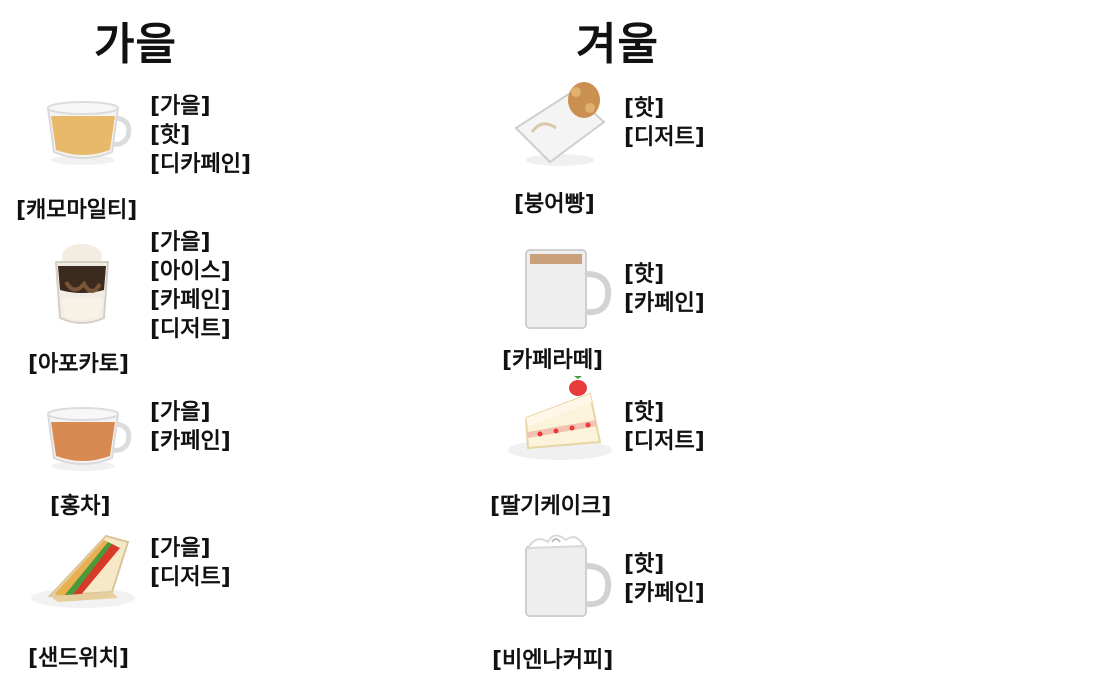 The height and width of the screenshot is (684, 1113). I want to click on item-name: [카페라떼], so click(553, 360).